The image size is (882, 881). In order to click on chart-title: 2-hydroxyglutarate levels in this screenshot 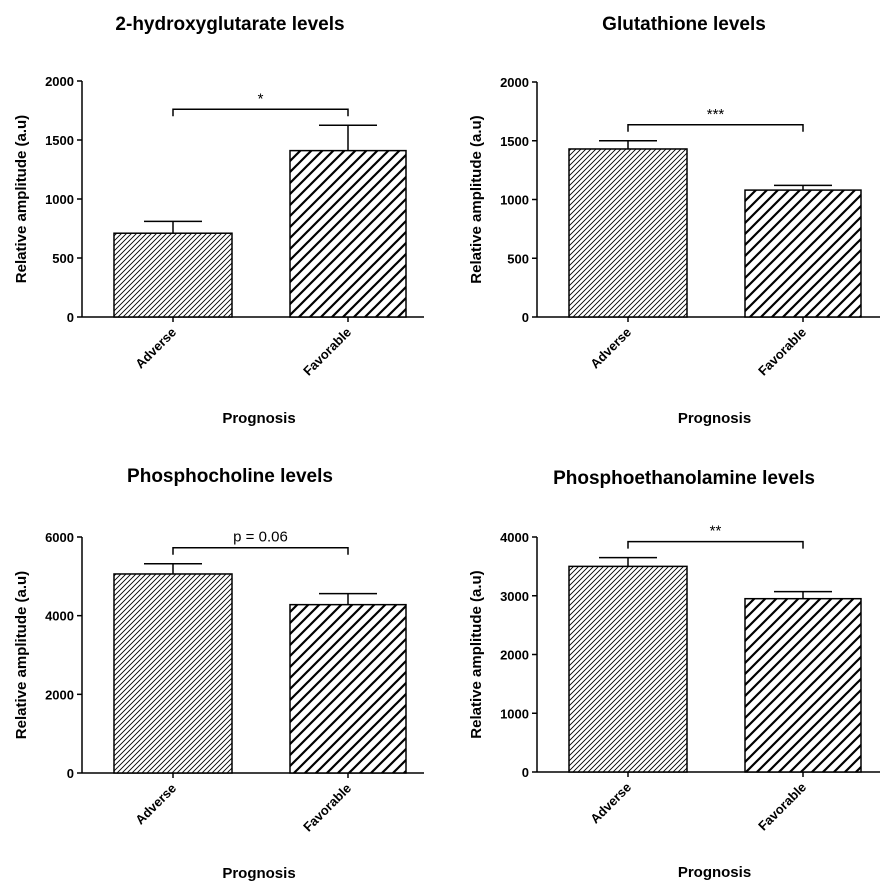, I will do `click(229, 24)`.